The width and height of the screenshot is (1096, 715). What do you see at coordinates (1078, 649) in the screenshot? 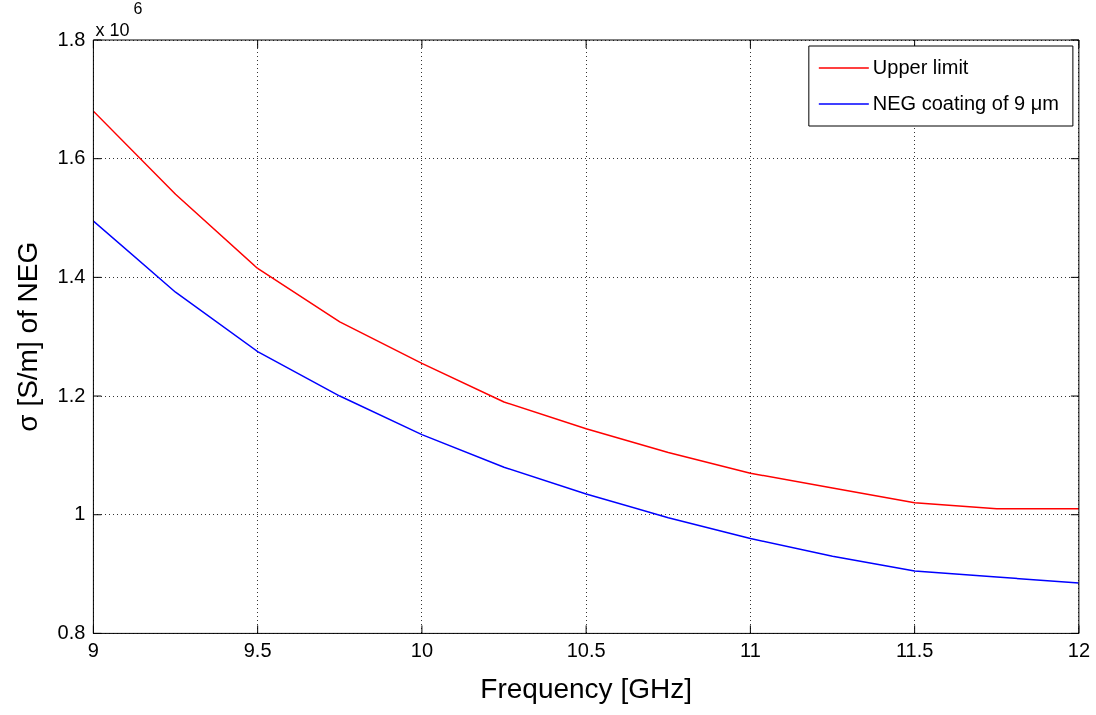
I see `x-tick-label: 12` at bounding box center [1078, 649].